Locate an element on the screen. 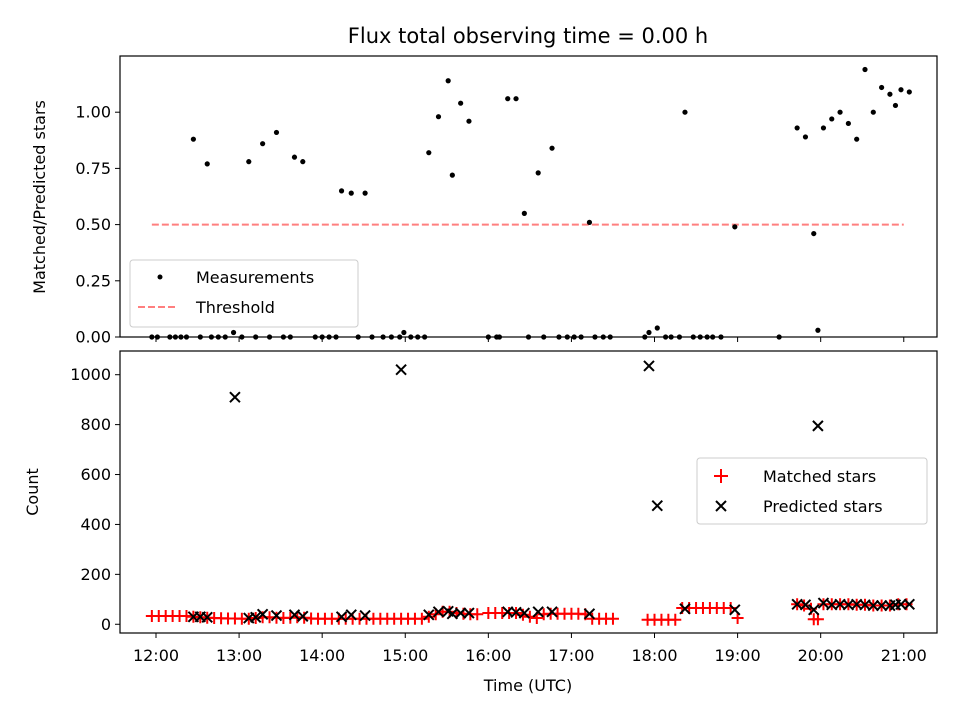 The height and width of the screenshot is (720, 960). bottom-x-tick-label: 17:00 is located at coordinates (571, 655).